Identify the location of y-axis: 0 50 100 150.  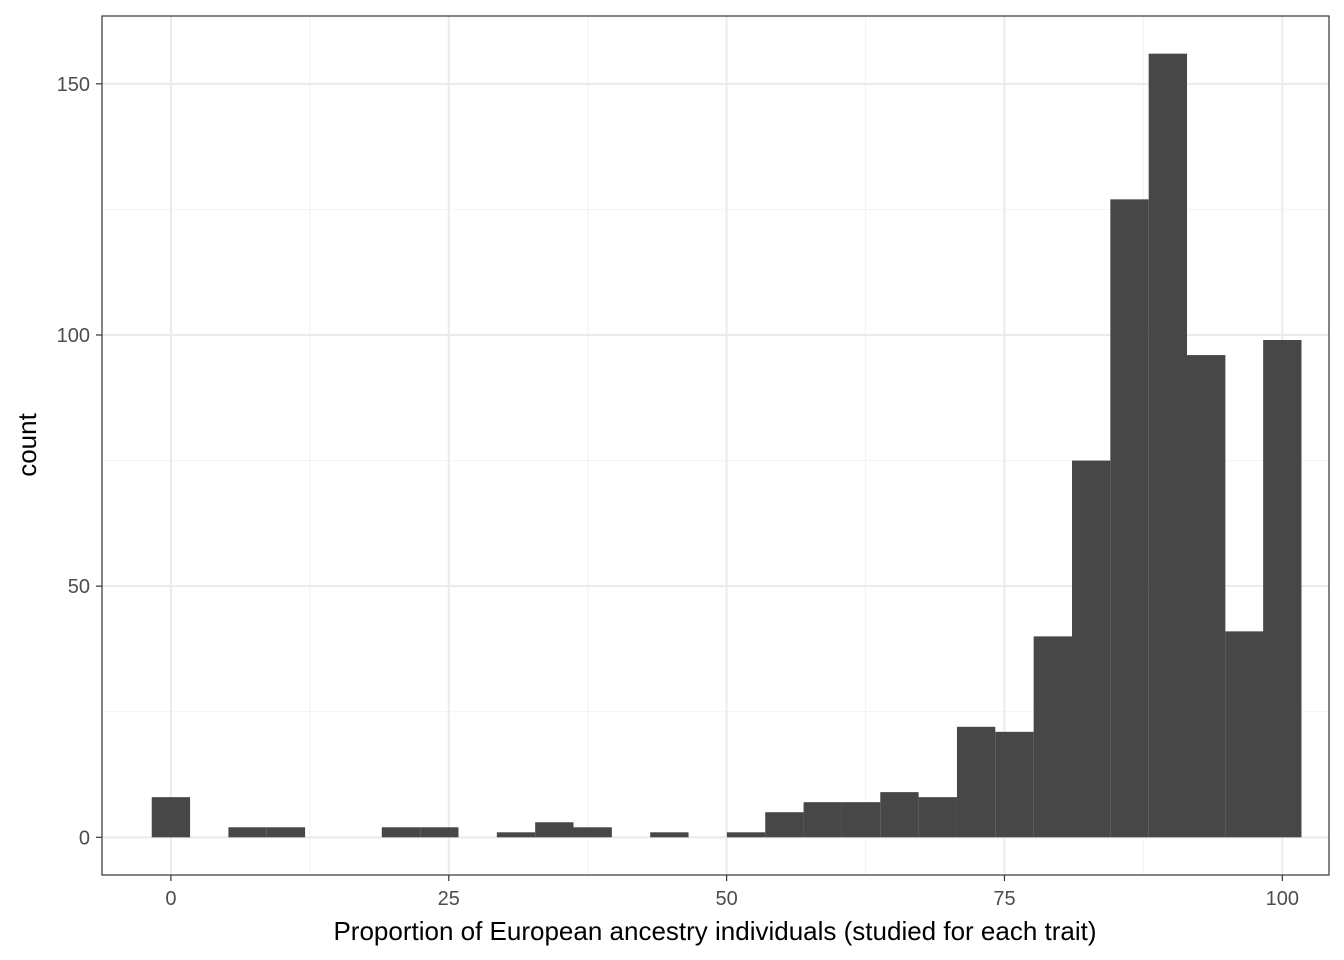
(79, 461).